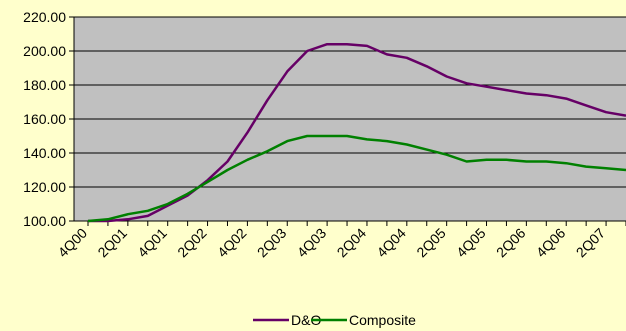  I want to click on x-tick-label: 4Q06, so click(551, 243).